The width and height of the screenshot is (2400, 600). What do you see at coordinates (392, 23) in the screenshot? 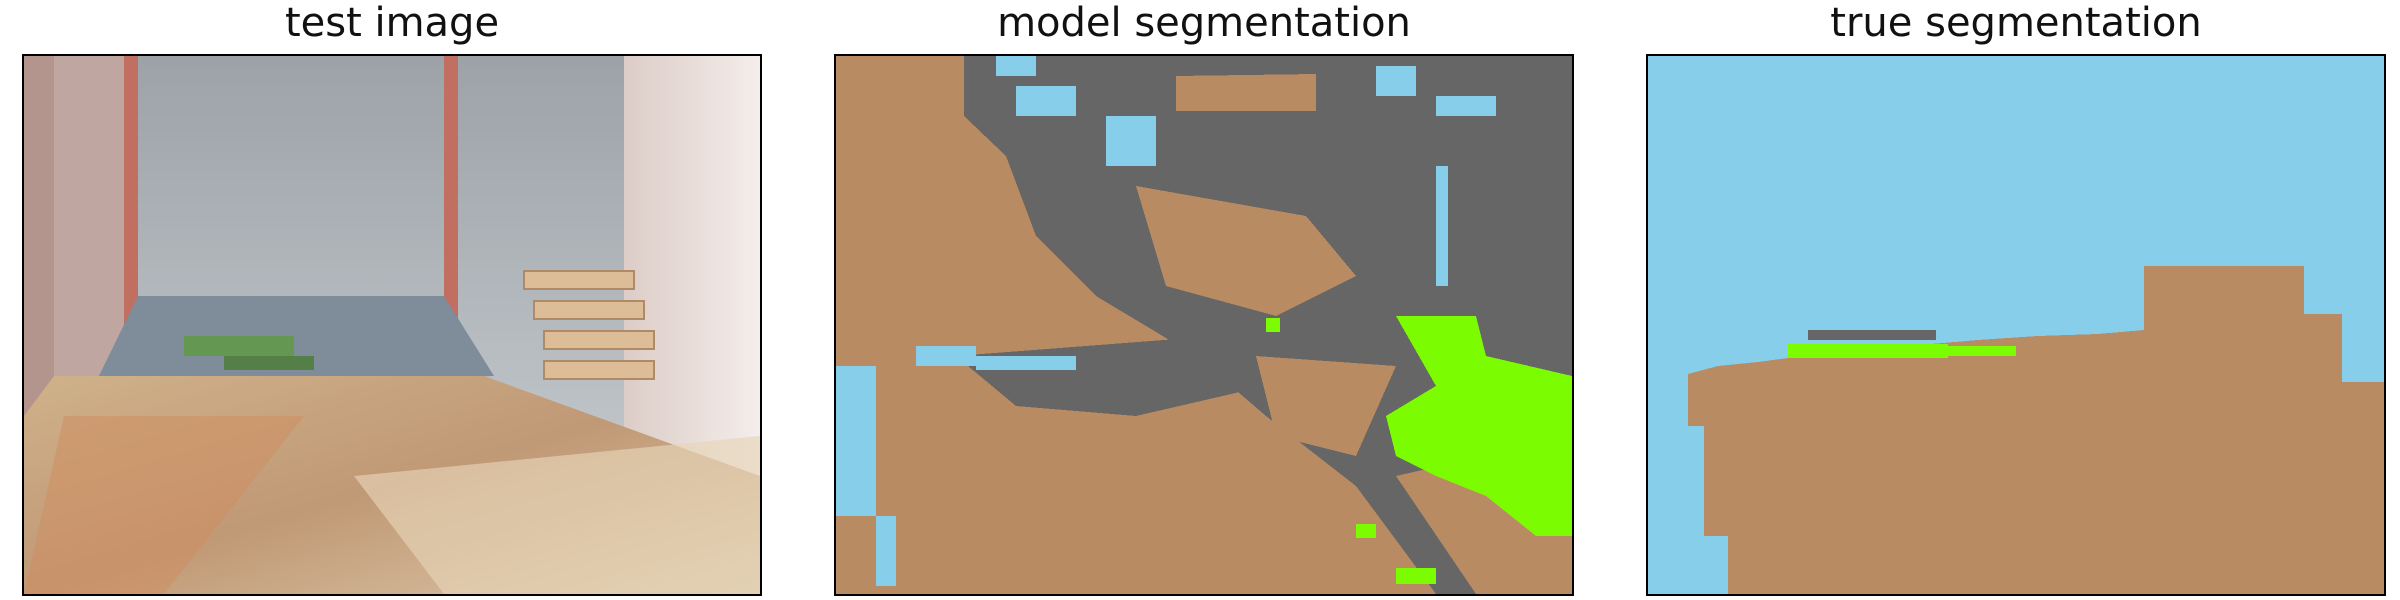
I see `panel-title-test-image: test image` at bounding box center [392, 23].